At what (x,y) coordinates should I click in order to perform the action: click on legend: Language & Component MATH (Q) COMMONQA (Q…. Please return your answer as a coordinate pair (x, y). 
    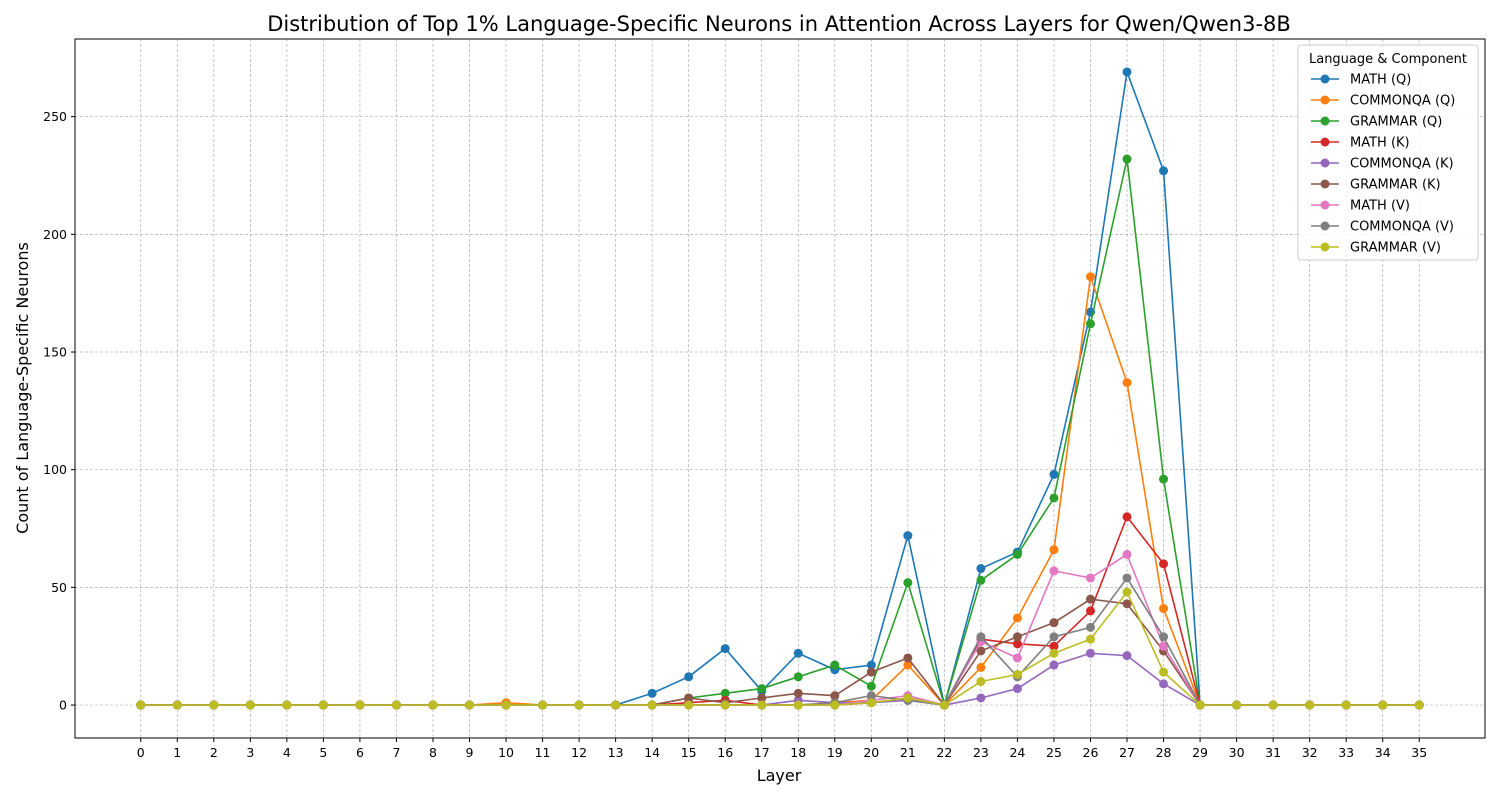
    Looking at the image, I should click on (1388, 152).